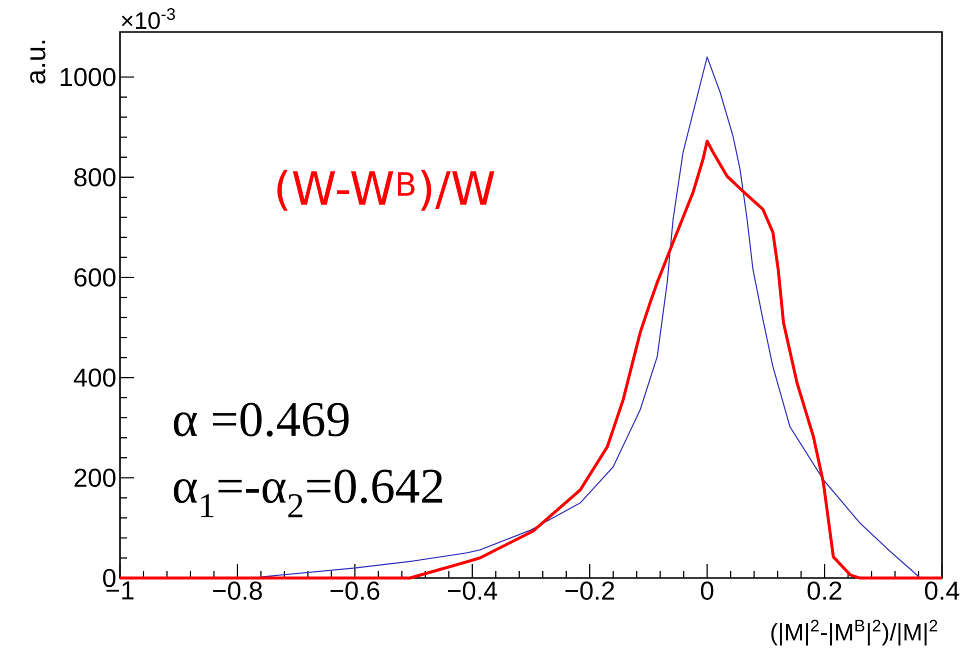 The height and width of the screenshot is (655, 968). I want to click on annotation: α =0.469, so click(261, 419).